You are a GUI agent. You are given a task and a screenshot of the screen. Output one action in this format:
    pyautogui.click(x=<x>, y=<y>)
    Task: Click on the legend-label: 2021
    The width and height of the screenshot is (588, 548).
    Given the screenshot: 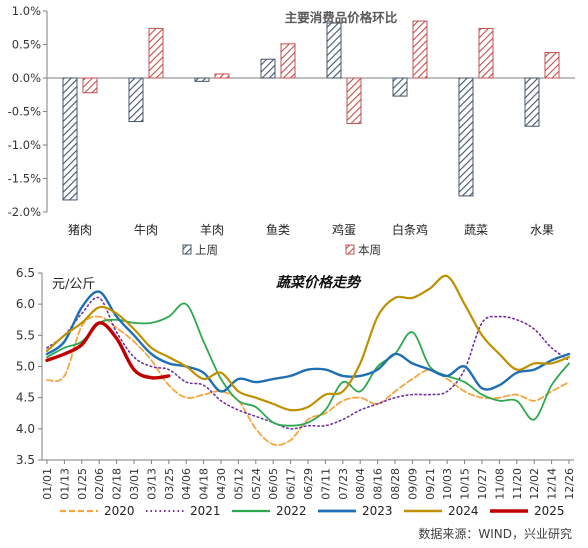 What is the action you would take?
    pyautogui.click(x=205, y=511)
    